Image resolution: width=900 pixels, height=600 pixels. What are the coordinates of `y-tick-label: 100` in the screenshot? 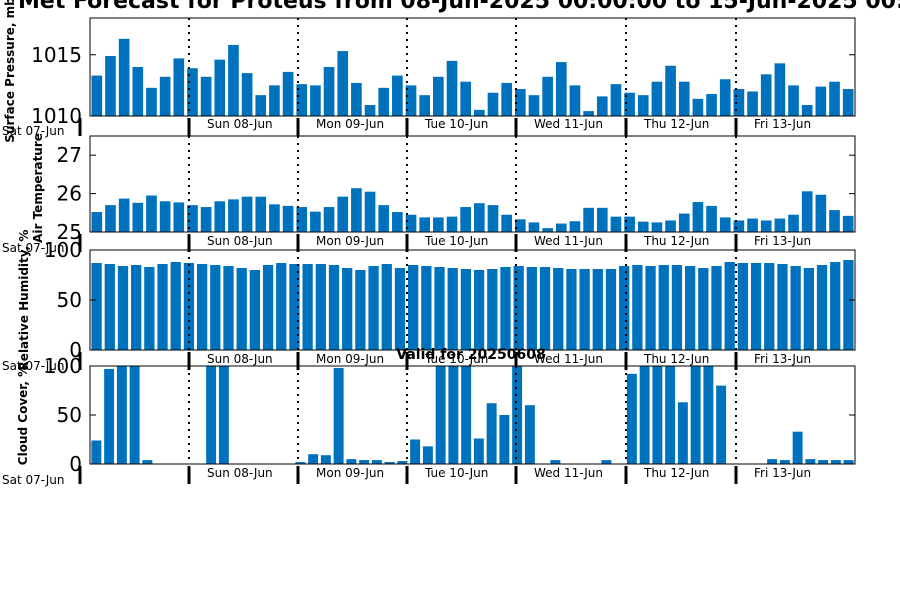 It's located at (63, 250).